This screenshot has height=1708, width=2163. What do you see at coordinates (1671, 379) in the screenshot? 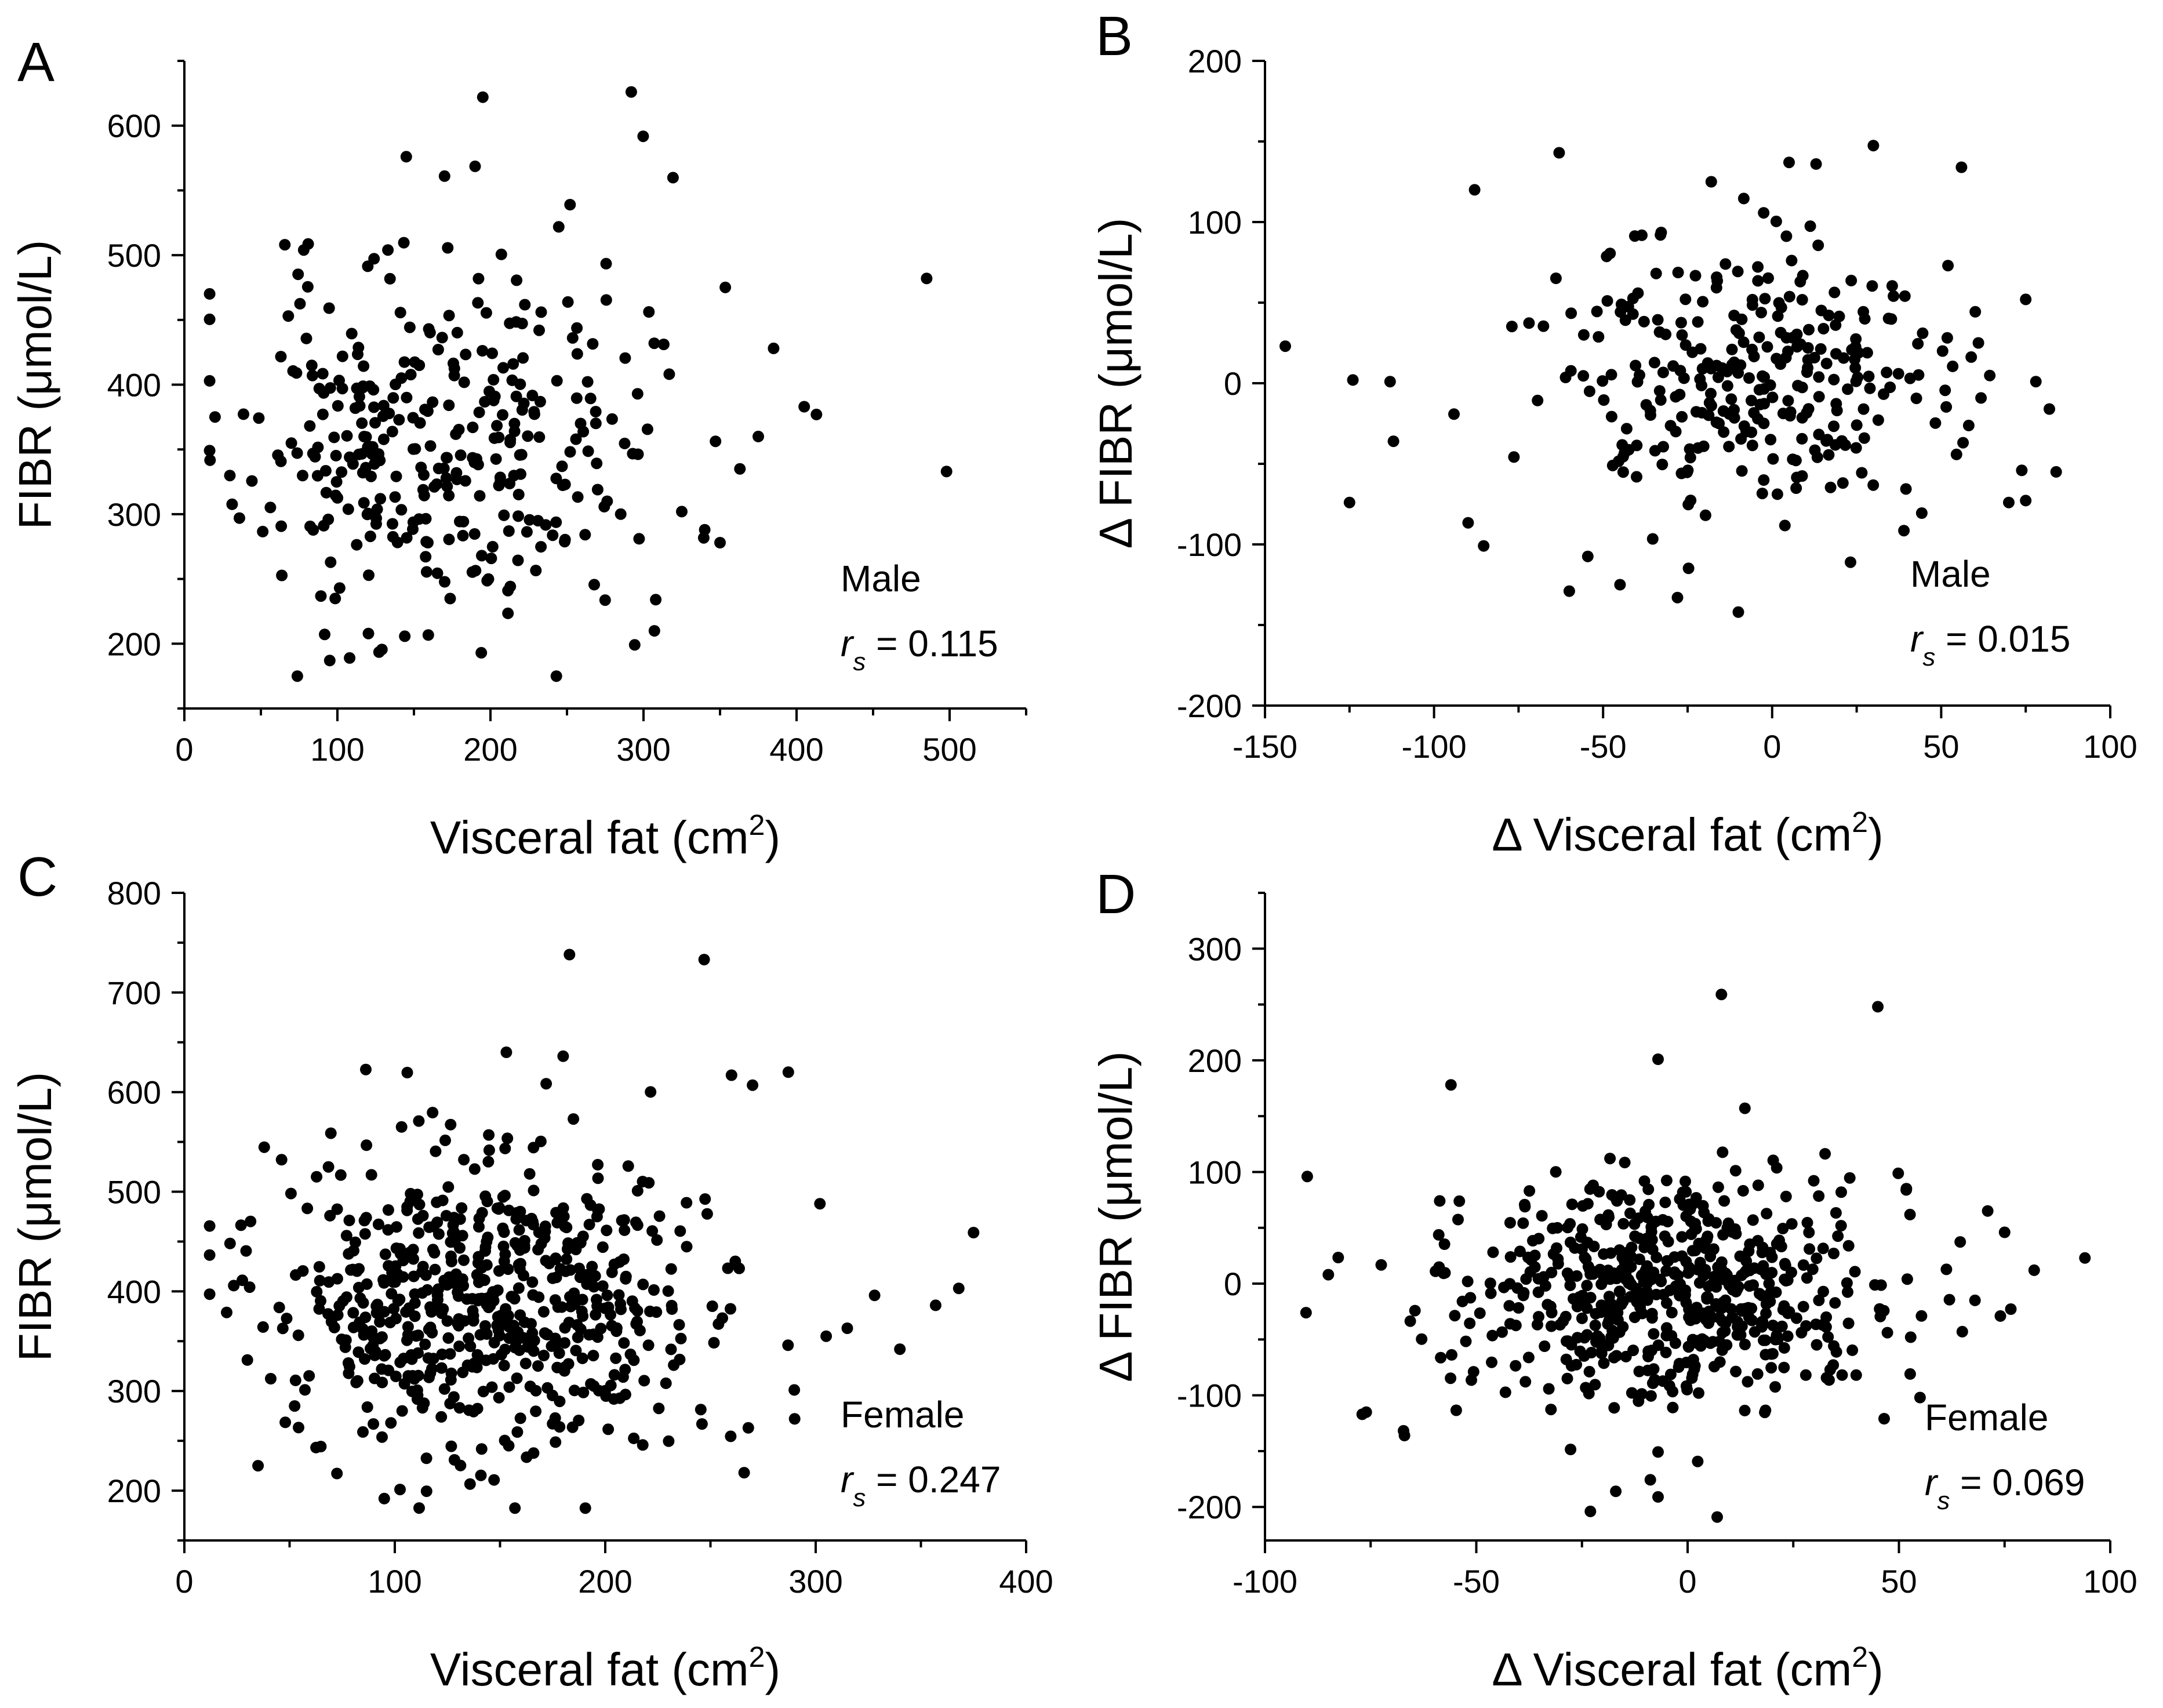
I see `data-points` at bounding box center [1671, 379].